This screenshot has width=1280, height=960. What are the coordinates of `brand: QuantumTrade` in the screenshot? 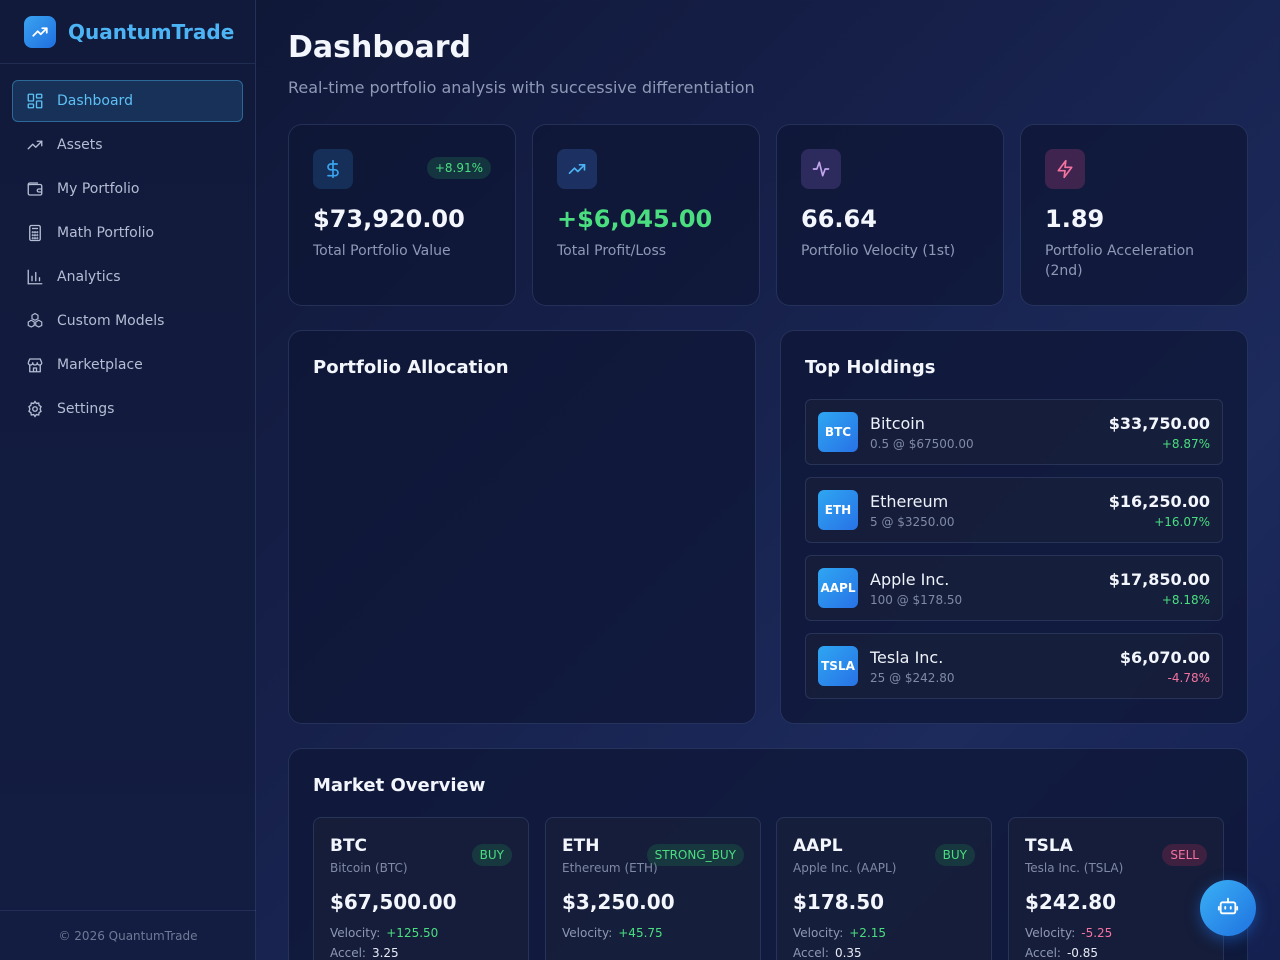 It's located at (127, 32).